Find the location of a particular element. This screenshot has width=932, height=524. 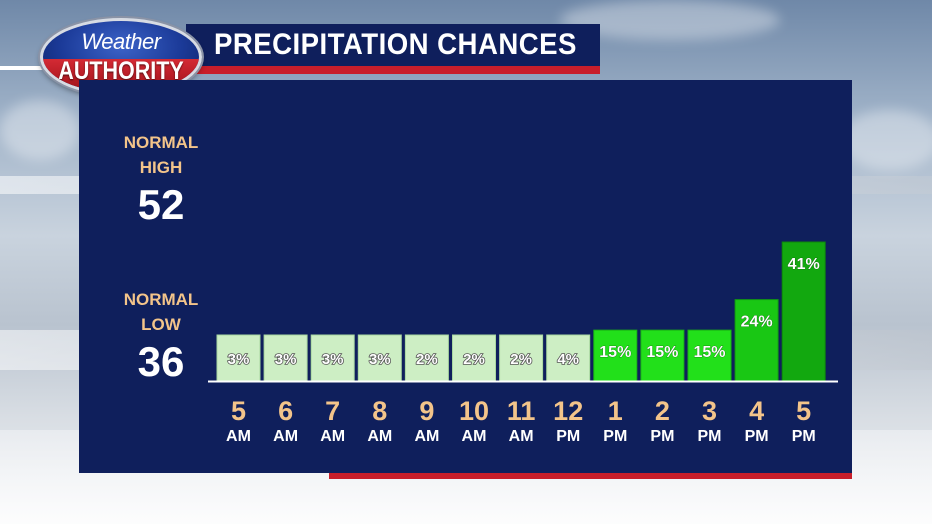

x-tick-number: 9 is located at coordinates (426, 411).